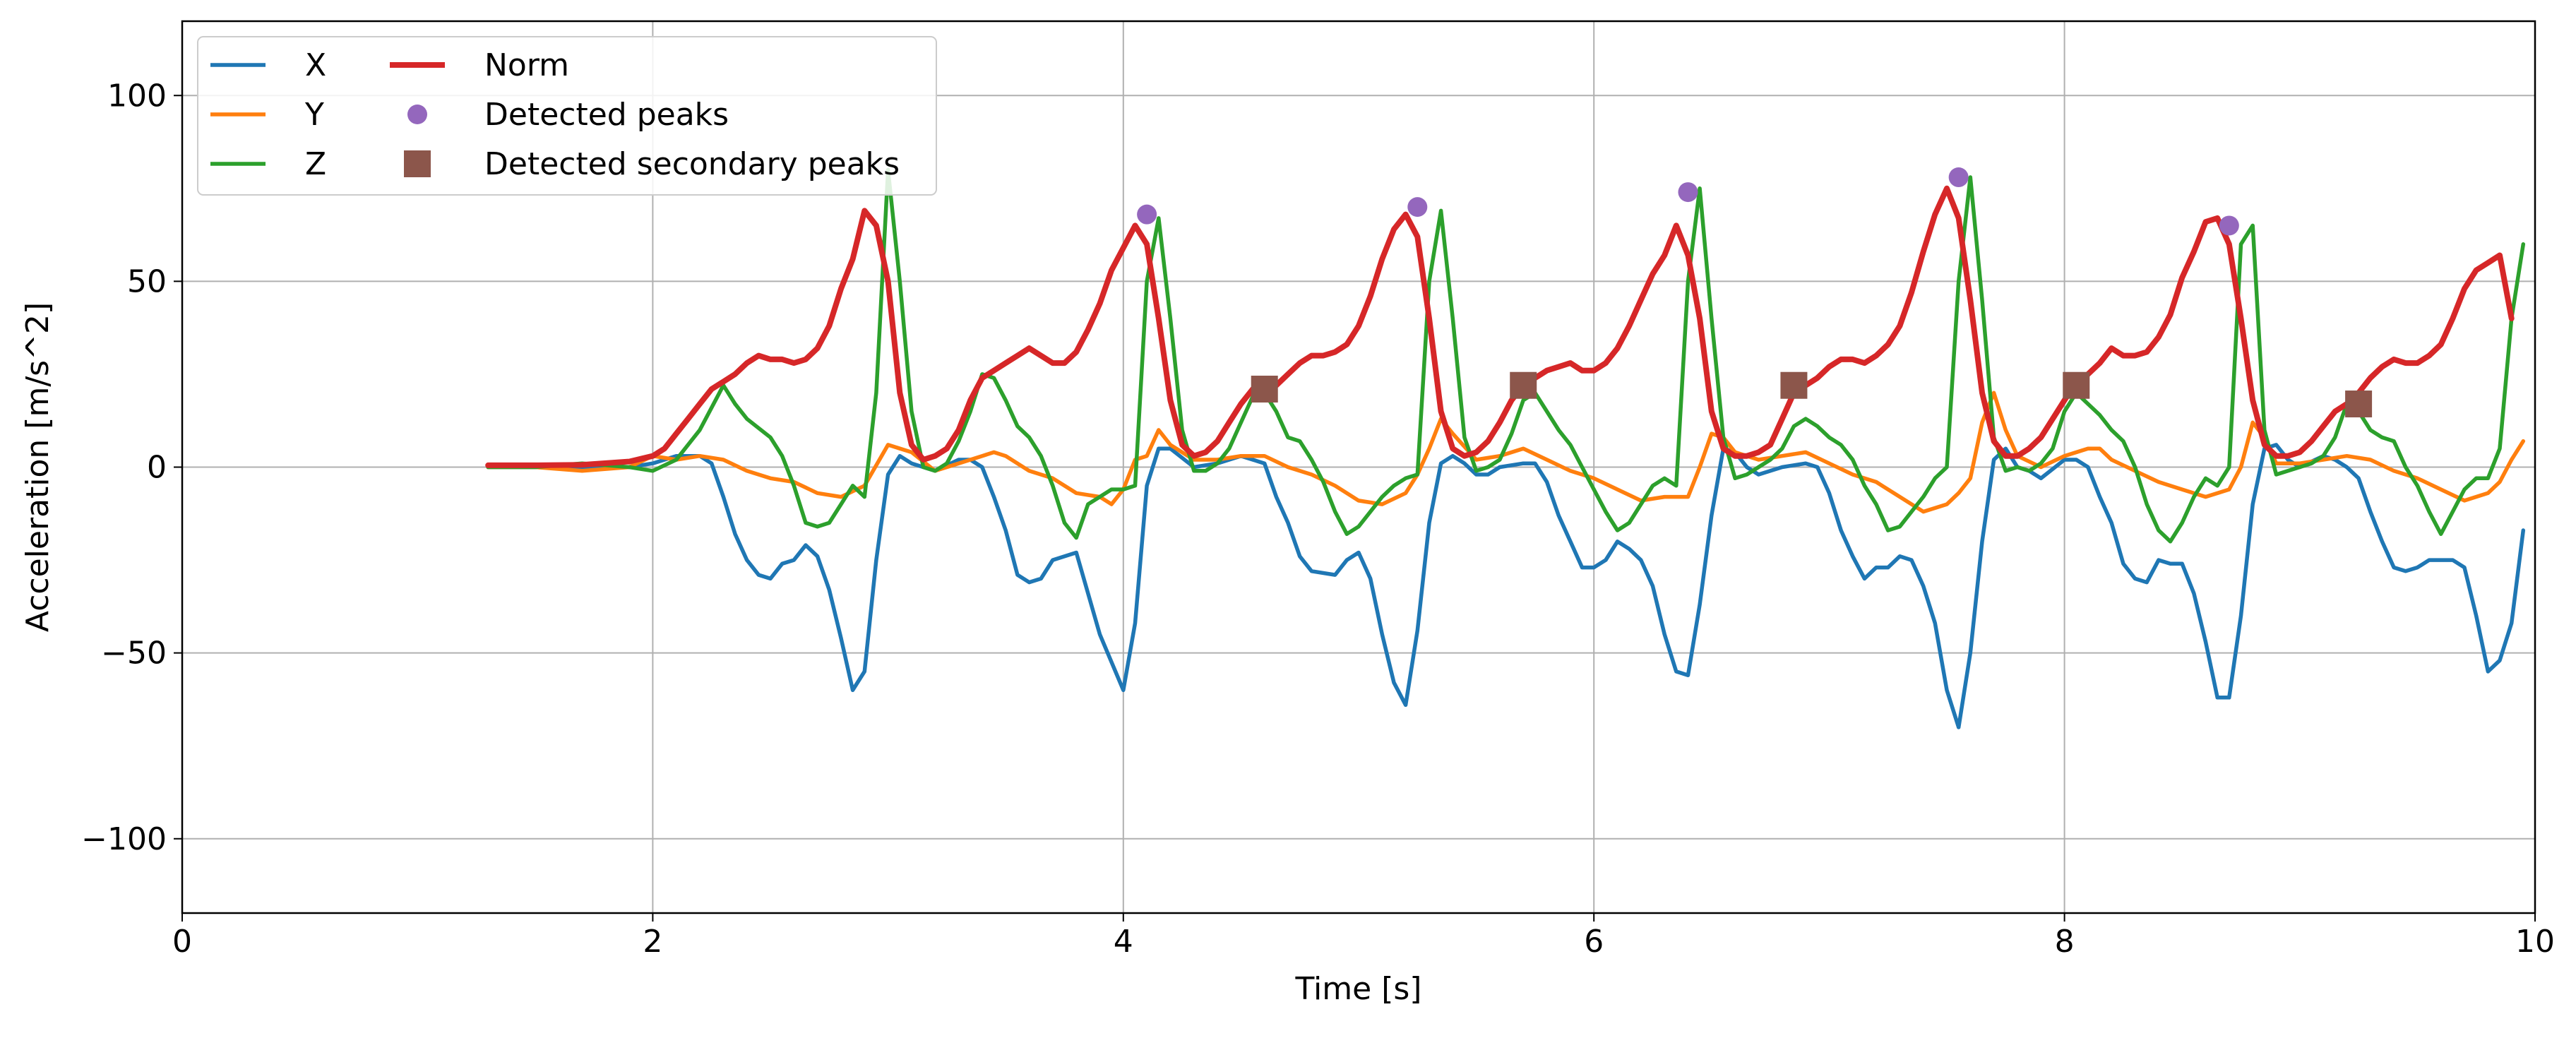 This screenshot has height=1043, width=2576. Describe the element at coordinates (314, 115) in the screenshot. I see `legend-label: Y` at that location.